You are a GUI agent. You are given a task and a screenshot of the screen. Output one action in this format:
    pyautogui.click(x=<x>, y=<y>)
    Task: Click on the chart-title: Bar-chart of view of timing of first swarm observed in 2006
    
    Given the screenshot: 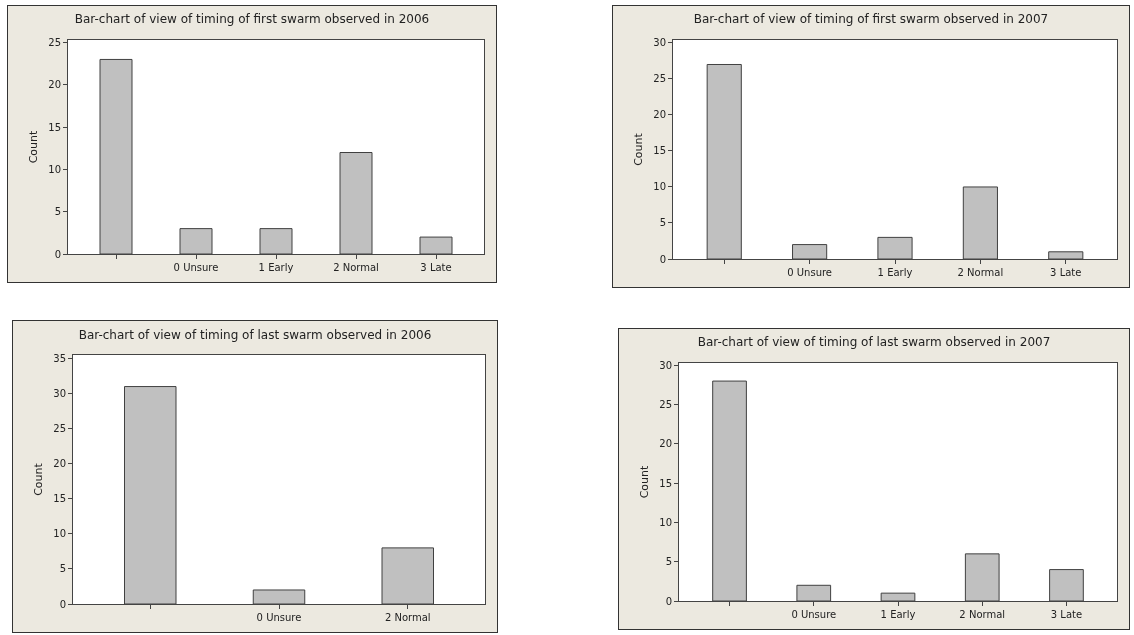 What is the action you would take?
    pyautogui.click(x=252, y=18)
    